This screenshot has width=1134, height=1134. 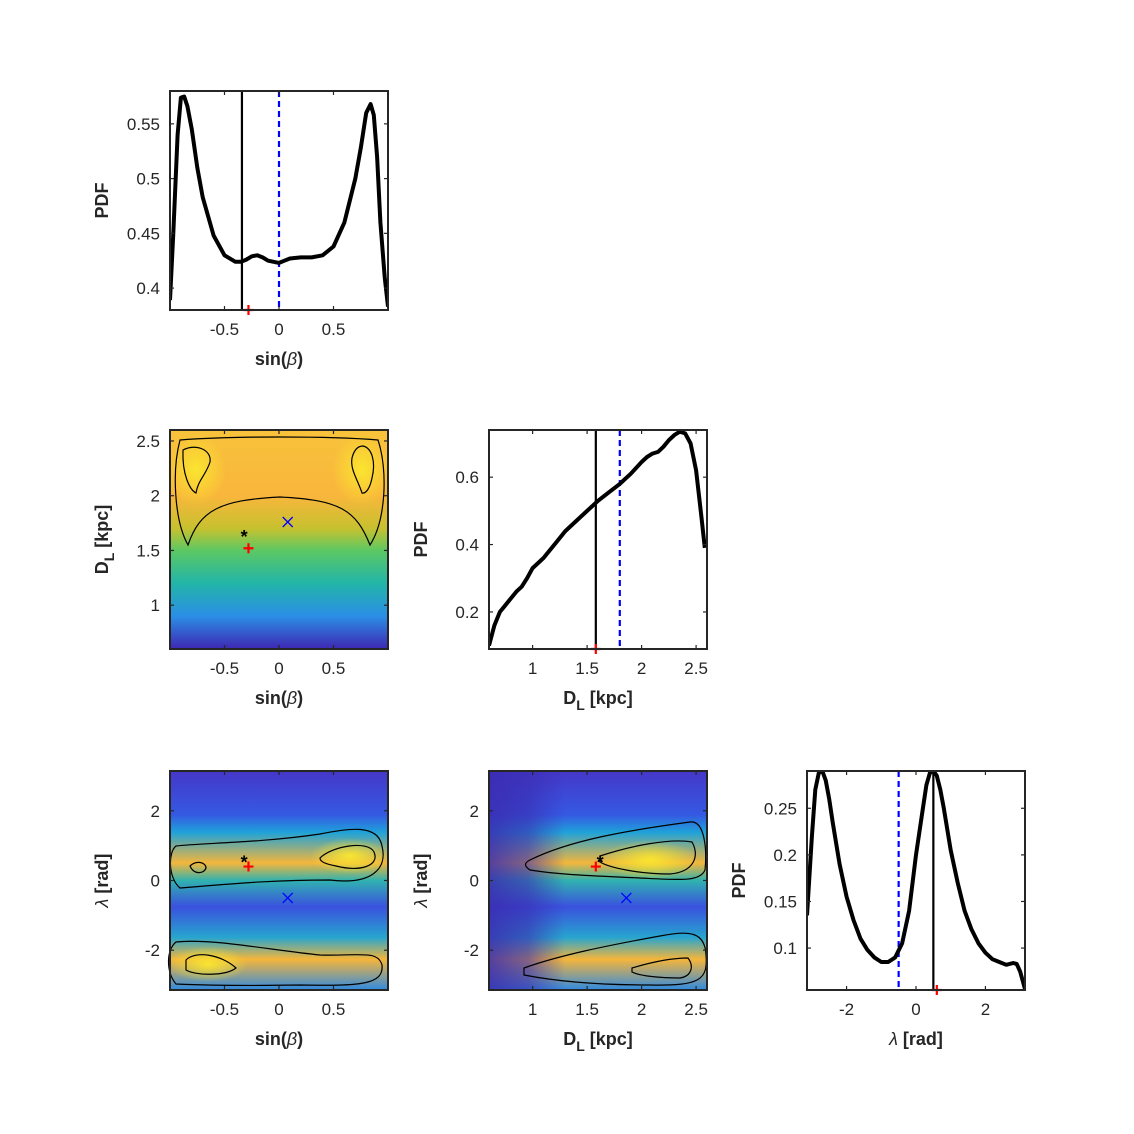 What do you see at coordinates (915, 1039) in the screenshot?
I see `x-axis-label: λ [rad]` at bounding box center [915, 1039].